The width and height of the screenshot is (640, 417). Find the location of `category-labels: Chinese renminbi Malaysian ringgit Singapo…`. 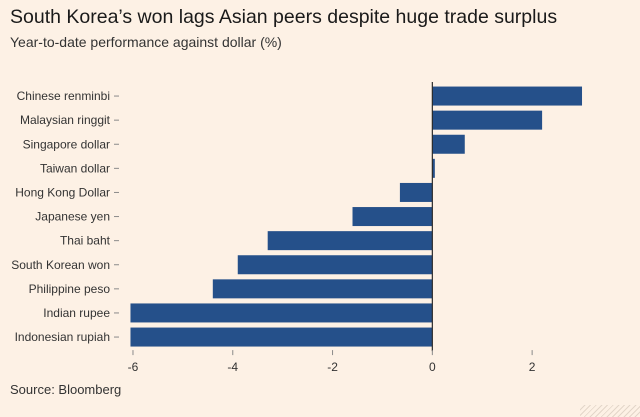

category-labels: Chinese renminbi Malaysian ringgit Singapo… is located at coordinates (65, 216).